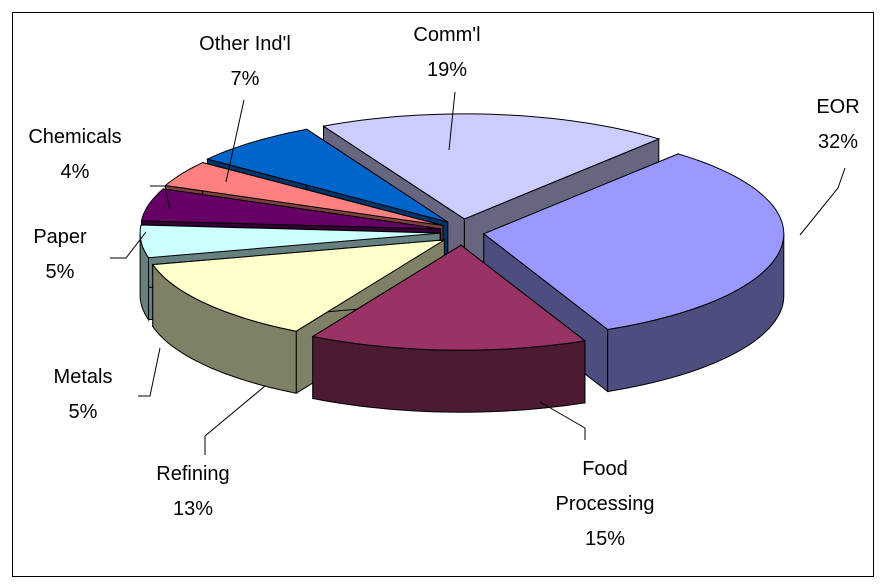  Describe the element at coordinates (838, 125) in the screenshot. I see `slice-label: EOR 32%` at that location.